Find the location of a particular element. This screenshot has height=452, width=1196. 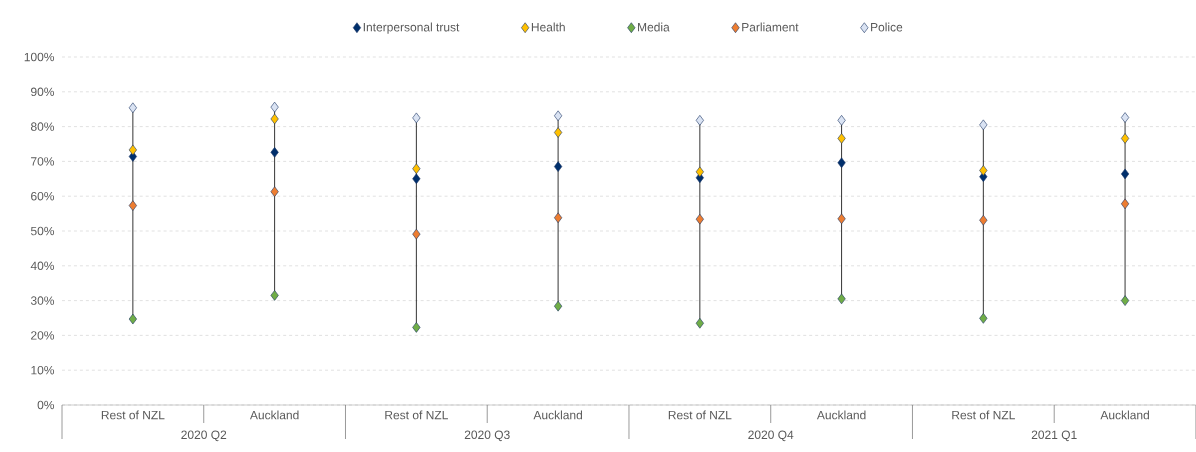

y-tick-label: 100% is located at coordinates (39, 57).